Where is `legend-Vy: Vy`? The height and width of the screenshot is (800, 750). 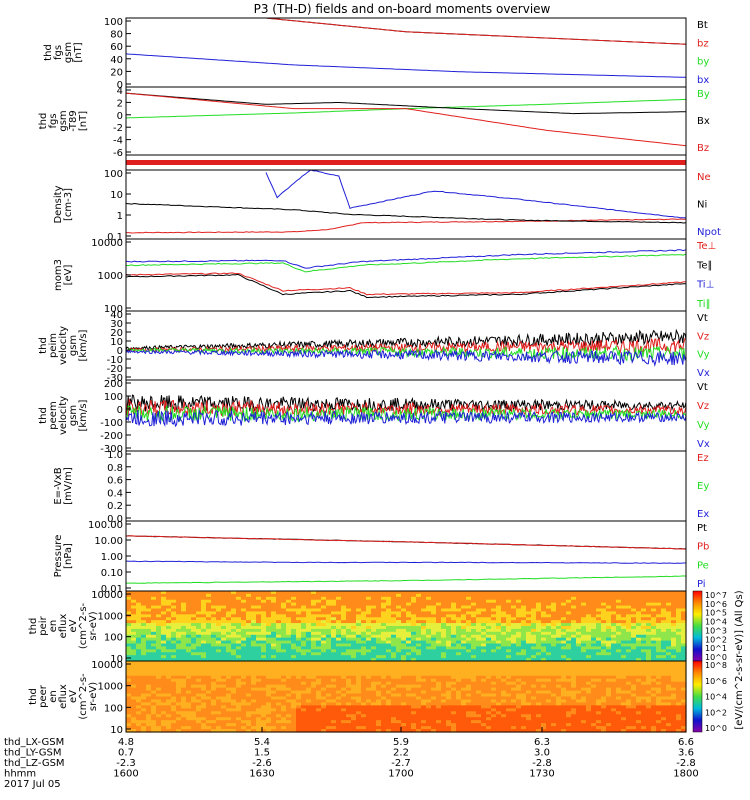
legend-Vy: Vy is located at coordinates (703, 355).